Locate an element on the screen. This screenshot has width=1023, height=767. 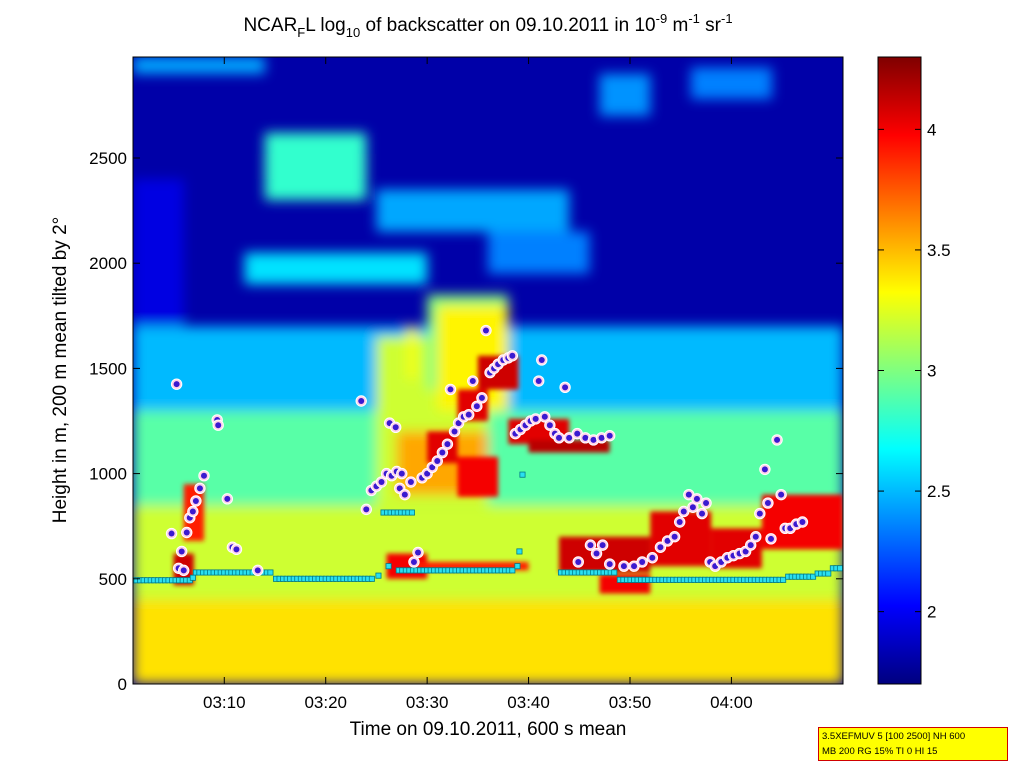
y-tick-label: 500 is located at coordinates (113, 579).